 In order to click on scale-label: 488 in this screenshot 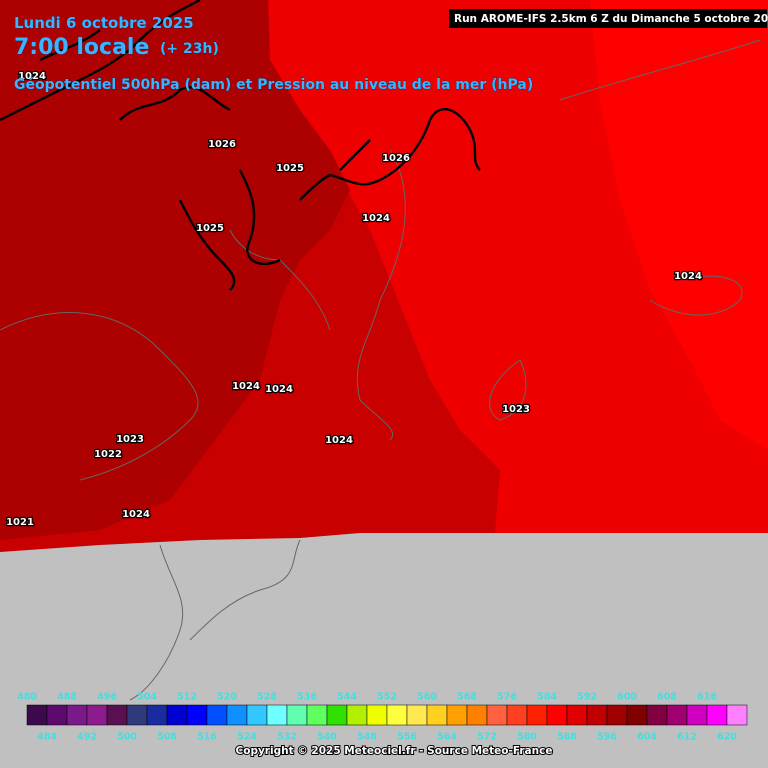, I will do `click(67, 697)`.